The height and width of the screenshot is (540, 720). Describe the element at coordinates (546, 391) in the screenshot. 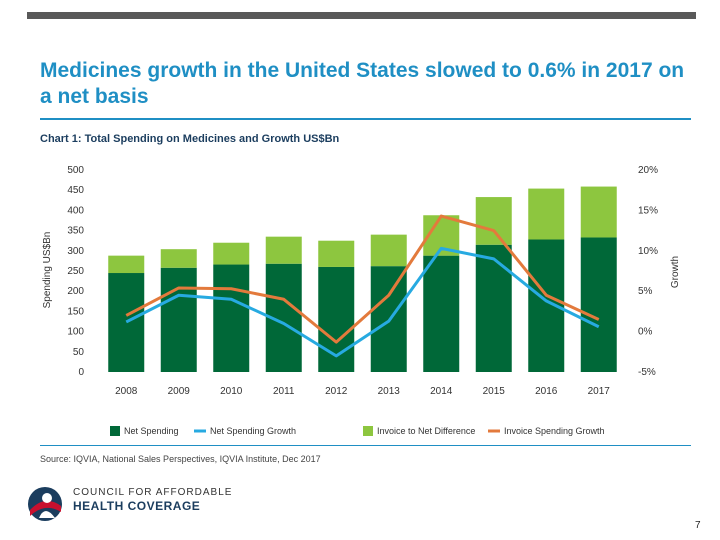

I see `x-tick-label: 2016` at that location.